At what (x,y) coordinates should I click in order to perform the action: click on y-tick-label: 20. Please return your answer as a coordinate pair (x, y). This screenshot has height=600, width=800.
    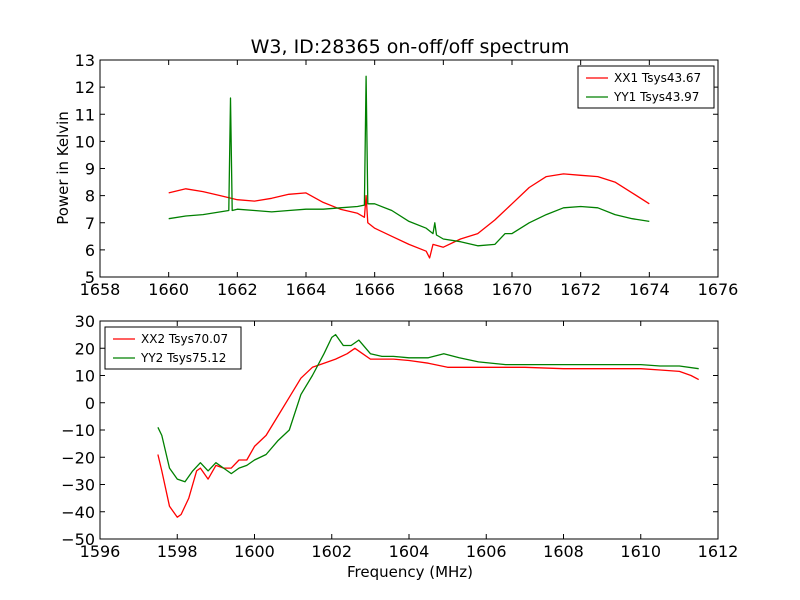
    Looking at the image, I should click on (85, 348).